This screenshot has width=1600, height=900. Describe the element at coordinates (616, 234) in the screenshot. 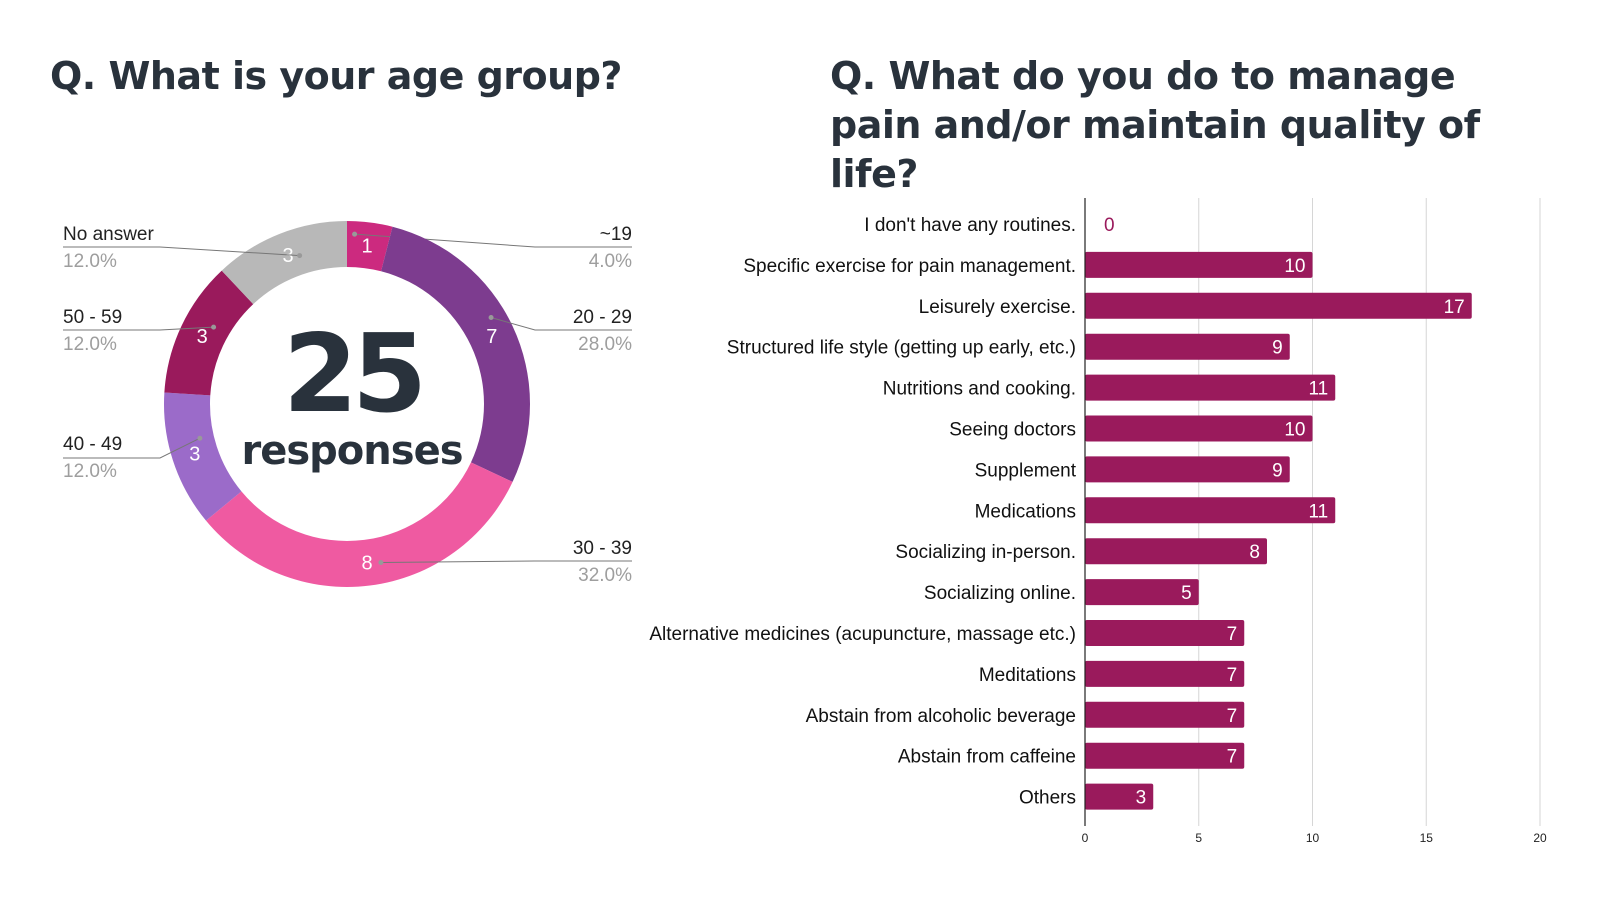

I see `legend-label-19: ~19` at that location.